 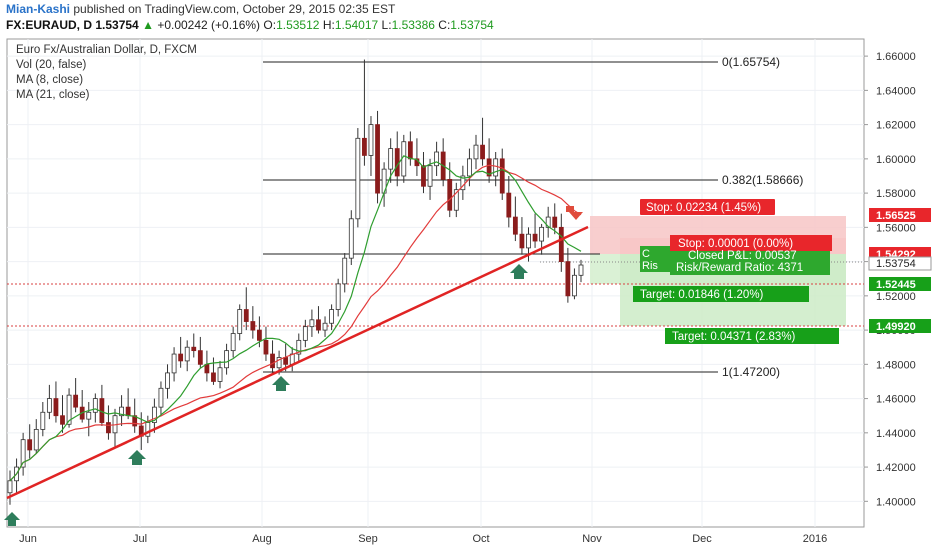 I want to click on x-tick-label: Aug, so click(x=262, y=539).